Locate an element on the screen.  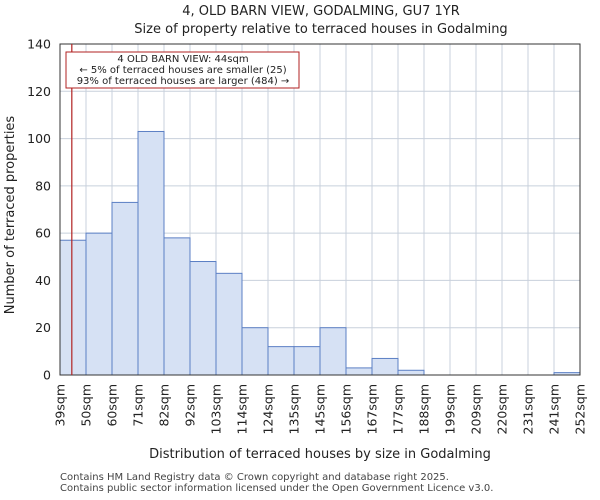
bar-145sqm is located at coordinates (333, 351).